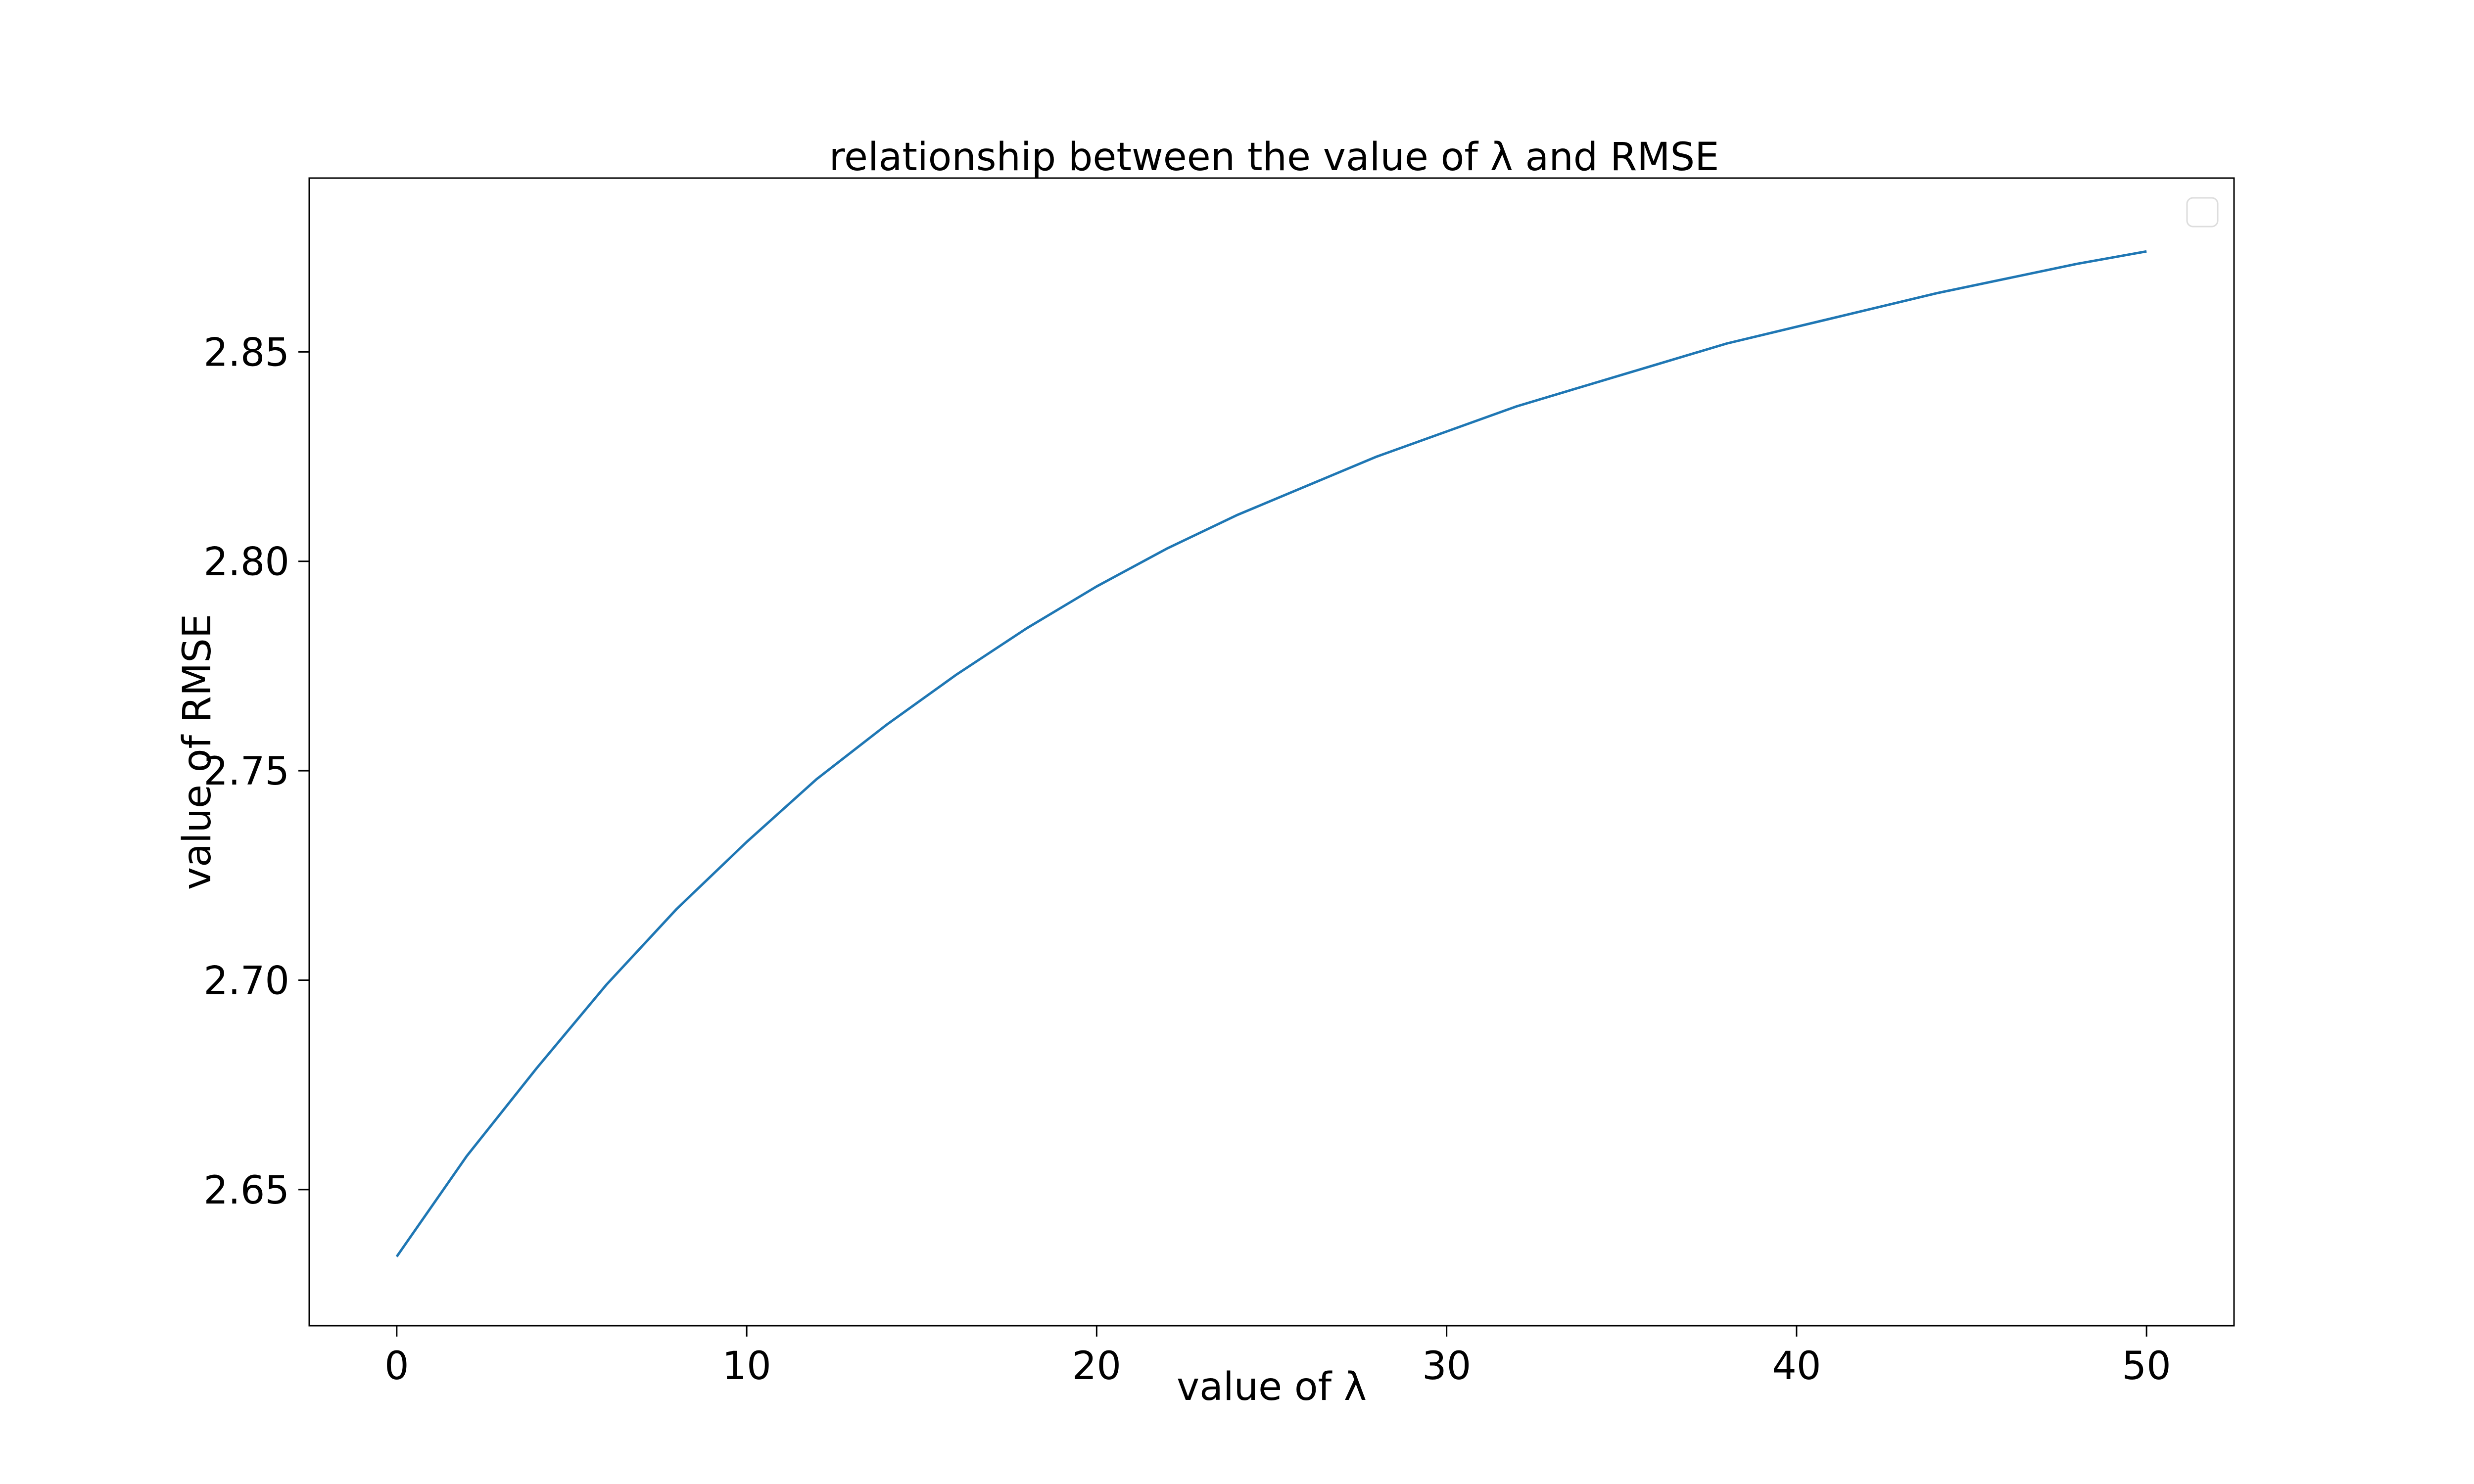 The height and width of the screenshot is (1484, 2474). Describe the element at coordinates (246, 1190) in the screenshot. I see `y-tick-label: 2.65` at that location.